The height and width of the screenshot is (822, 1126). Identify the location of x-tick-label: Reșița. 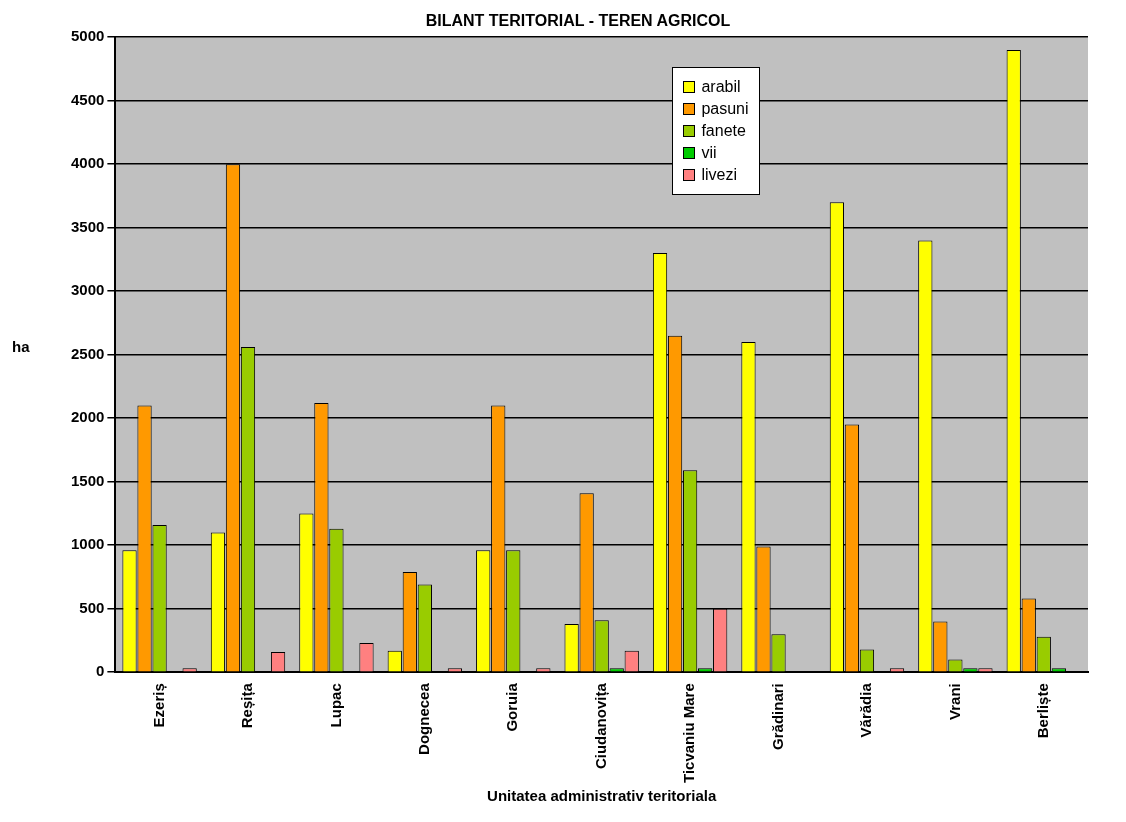
(247, 705).